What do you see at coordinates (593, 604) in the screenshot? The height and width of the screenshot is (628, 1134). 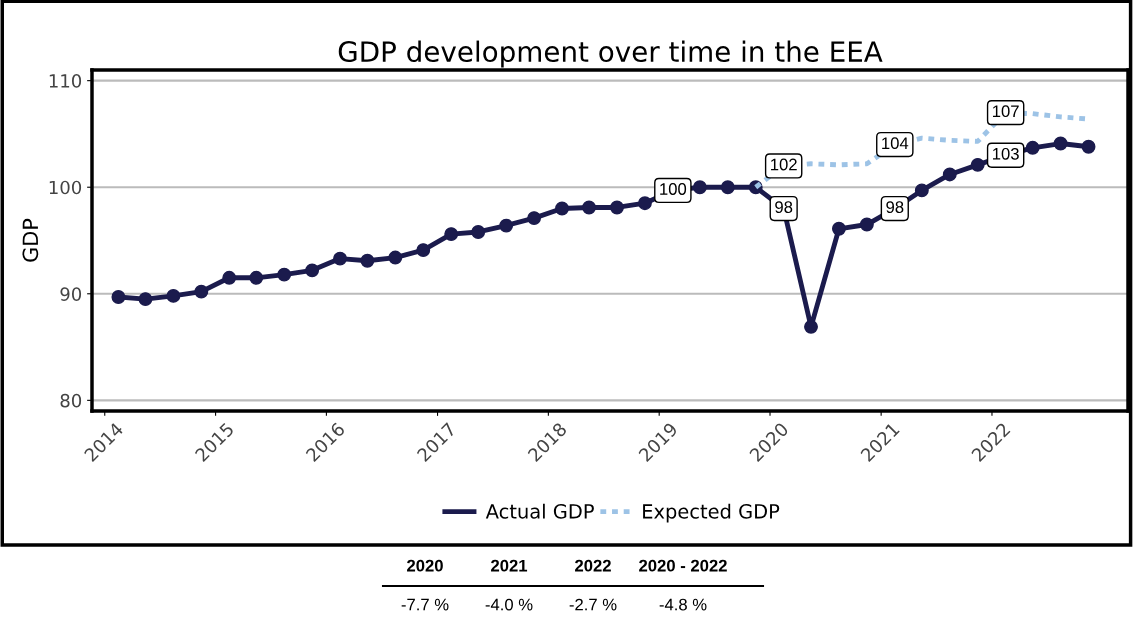 I see `text: -2.7 %` at bounding box center [593, 604].